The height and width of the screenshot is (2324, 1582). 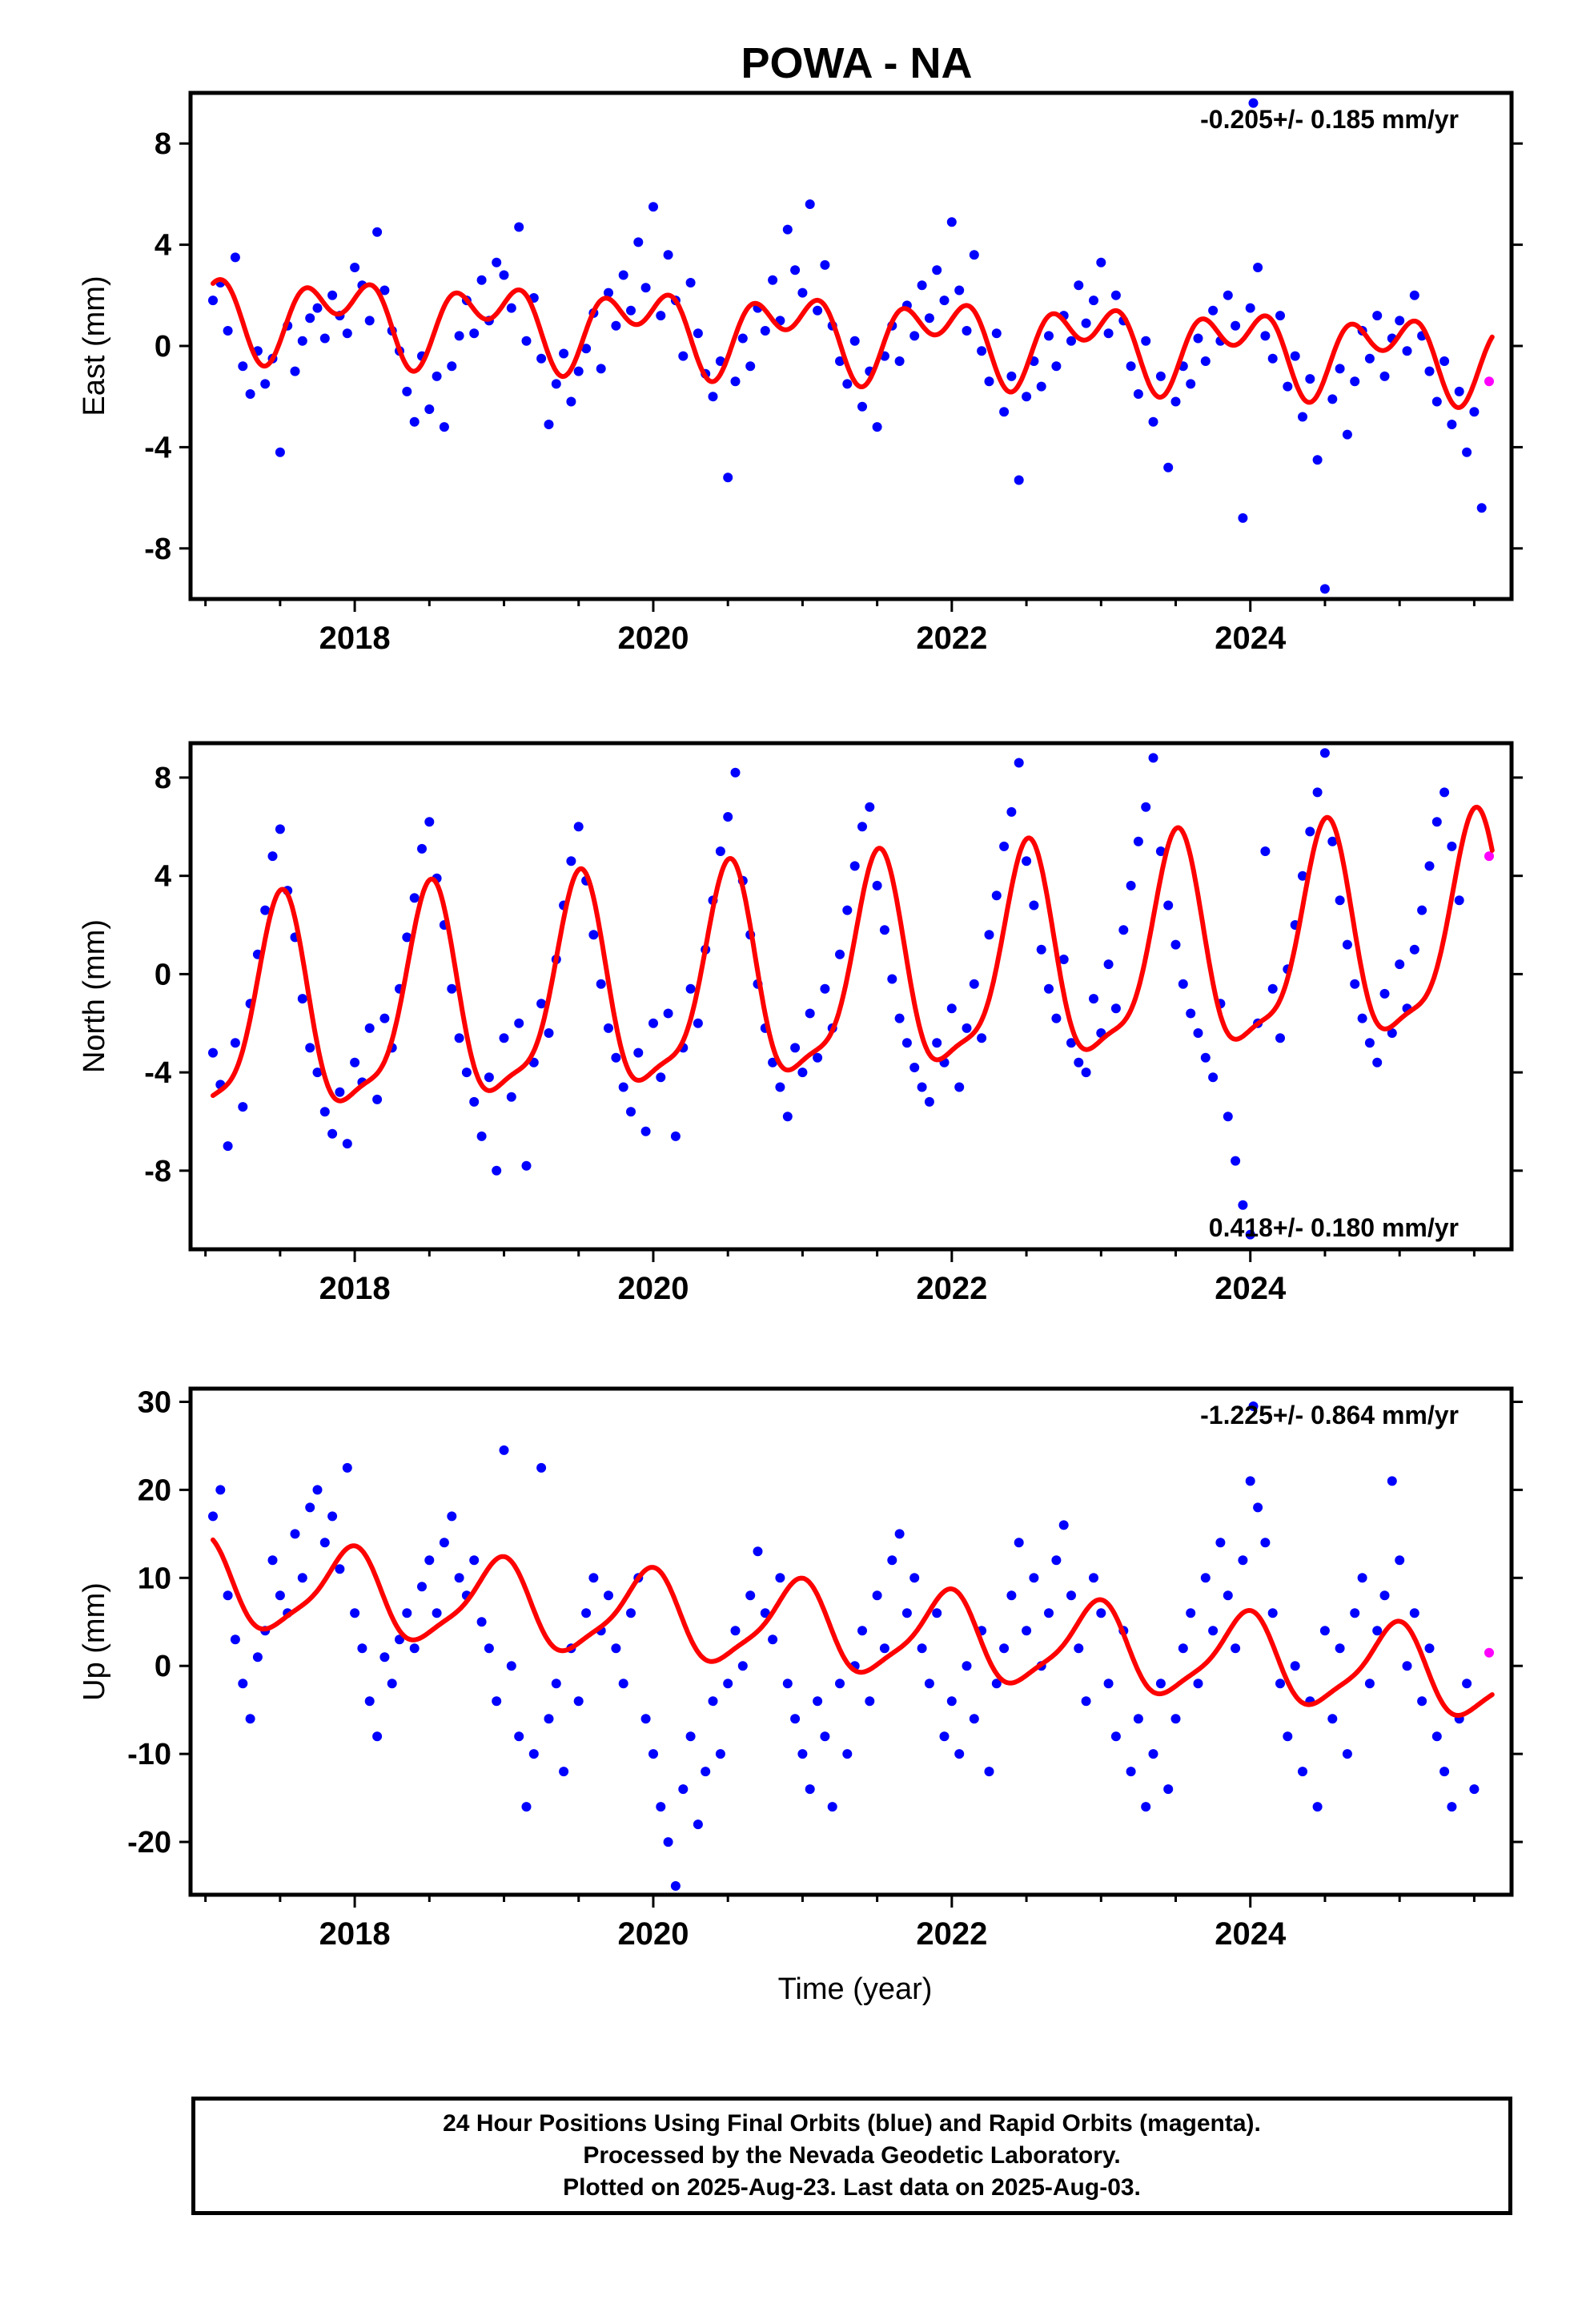 I want to click on east-model-curve, so click(x=853, y=343).